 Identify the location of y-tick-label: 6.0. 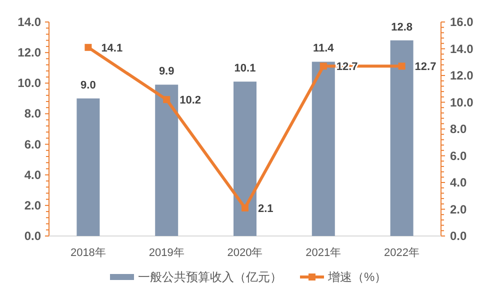
(33, 144).